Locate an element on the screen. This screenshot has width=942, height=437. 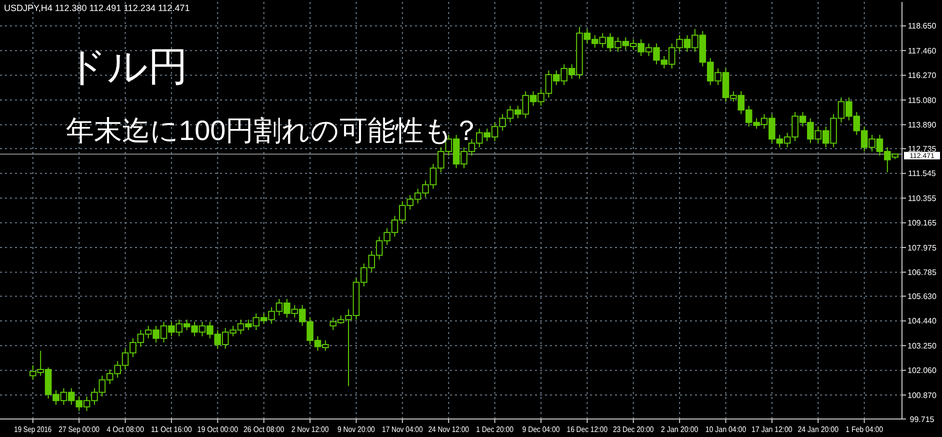
x-tick-label: 9 Dec 04:00 is located at coordinates (544, 429).